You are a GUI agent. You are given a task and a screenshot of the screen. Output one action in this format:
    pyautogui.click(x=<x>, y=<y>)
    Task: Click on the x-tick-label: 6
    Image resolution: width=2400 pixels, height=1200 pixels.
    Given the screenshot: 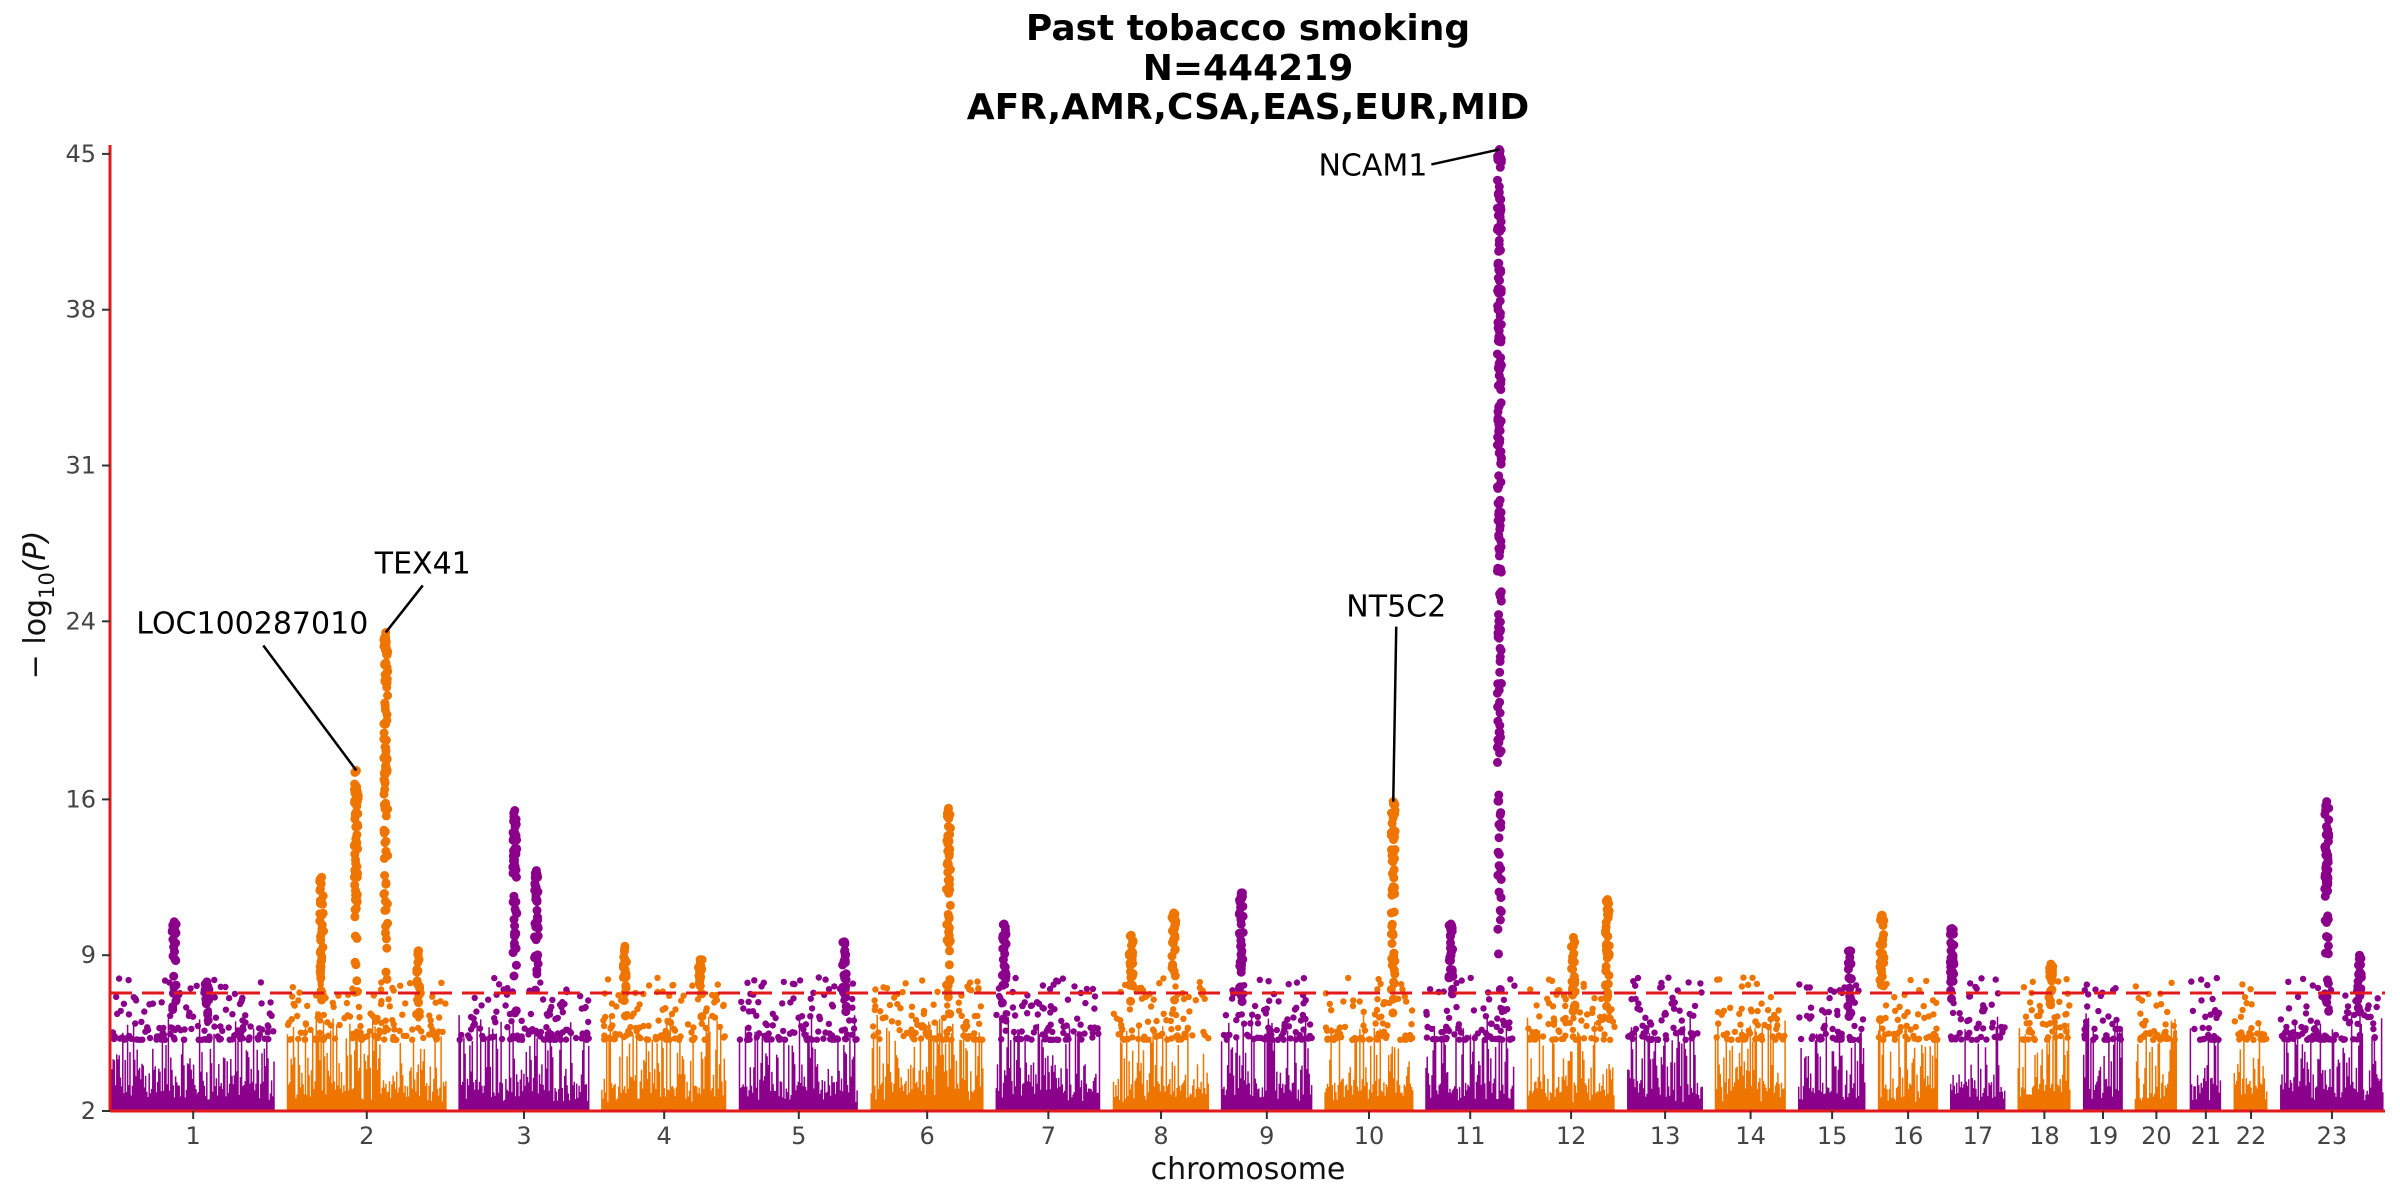 What is the action you would take?
    pyautogui.click(x=927, y=1136)
    